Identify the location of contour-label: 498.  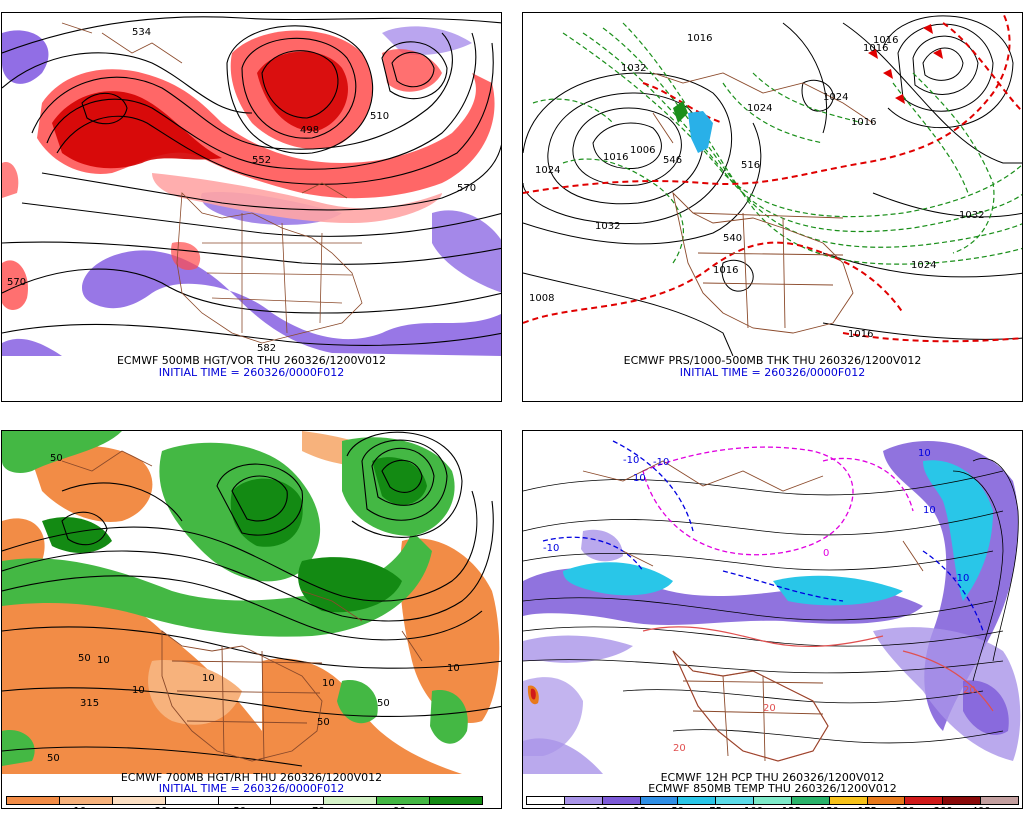
(309, 130).